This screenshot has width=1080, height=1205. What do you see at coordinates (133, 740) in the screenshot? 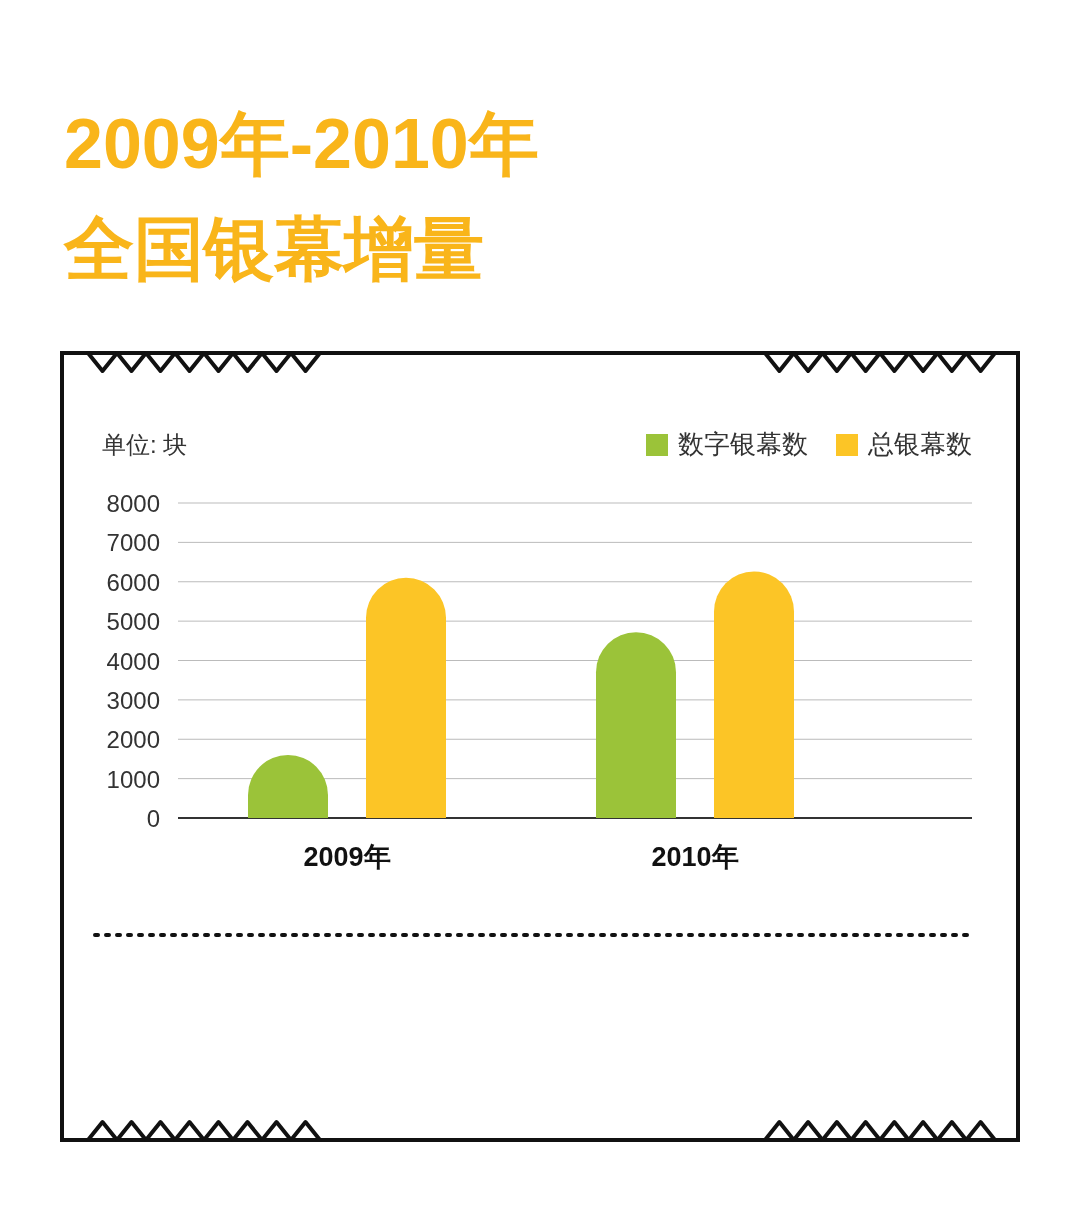
I see `y-tick-label: 2000` at bounding box center [133, 740].